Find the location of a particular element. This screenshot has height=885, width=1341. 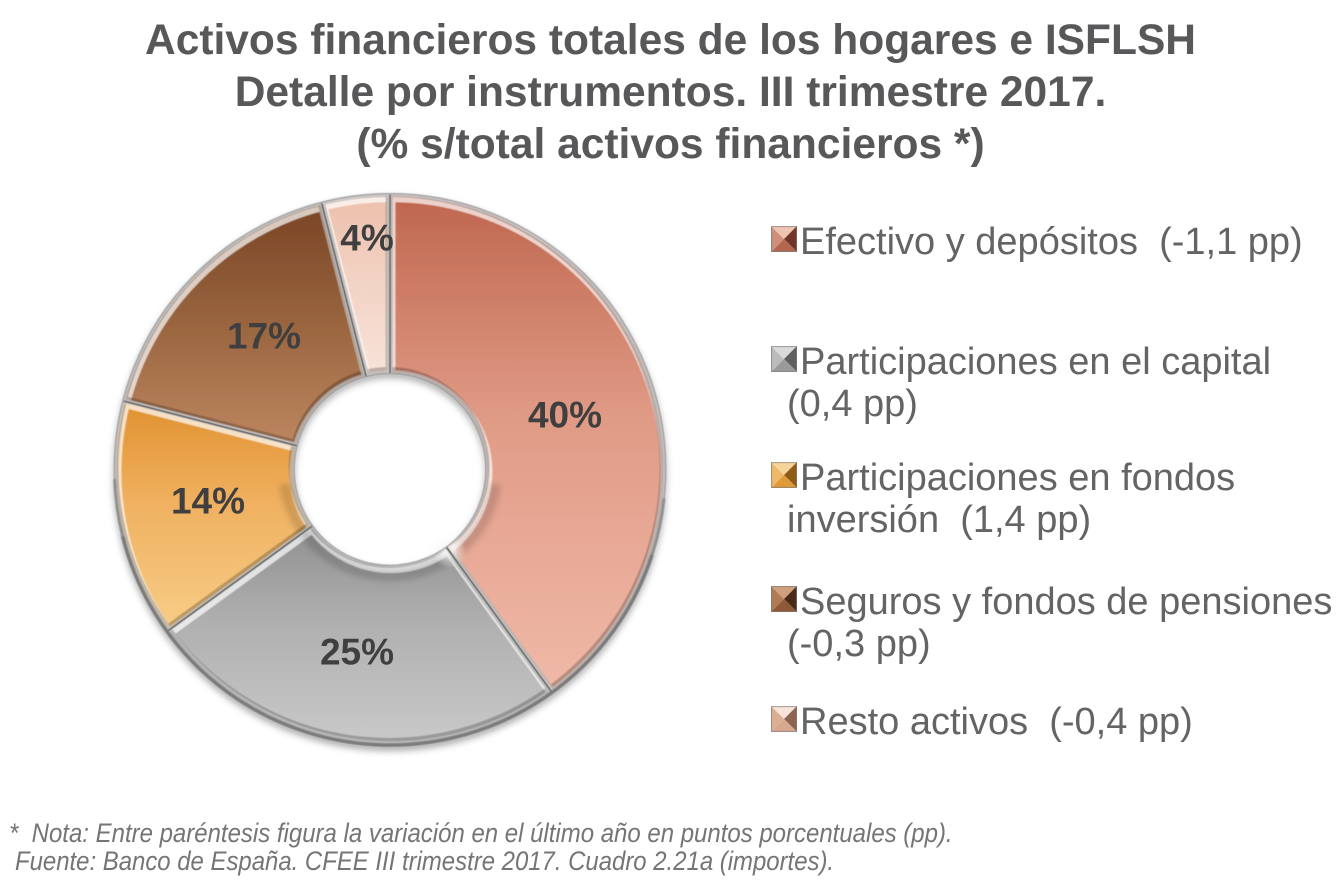

svg-text: 17% is located at coordinates (264, 336).